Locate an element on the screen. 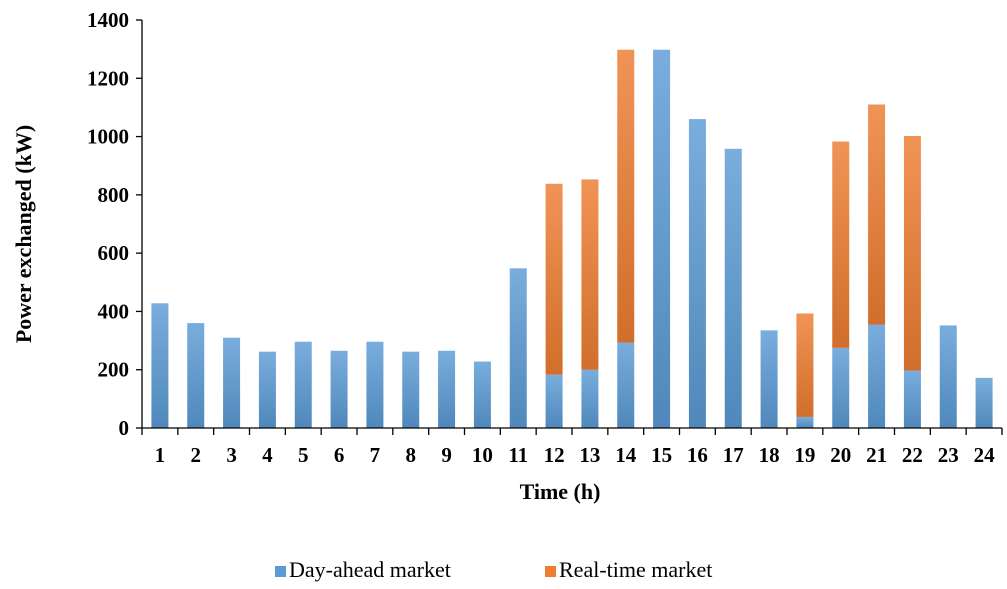 The image size is (1007, 589). x-tick-label: 6 is located at coordinates (339, 455).